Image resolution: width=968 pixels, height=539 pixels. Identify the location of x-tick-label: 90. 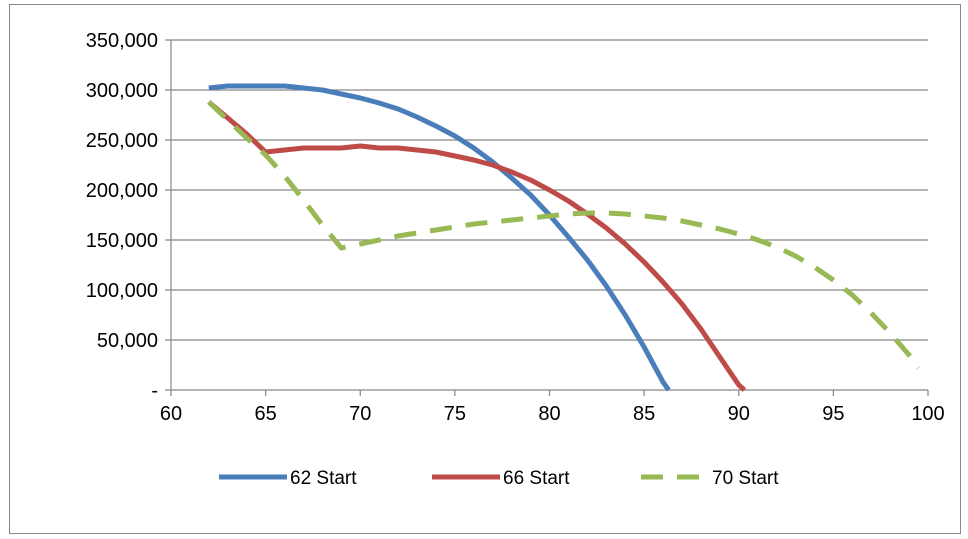
(739, 414).